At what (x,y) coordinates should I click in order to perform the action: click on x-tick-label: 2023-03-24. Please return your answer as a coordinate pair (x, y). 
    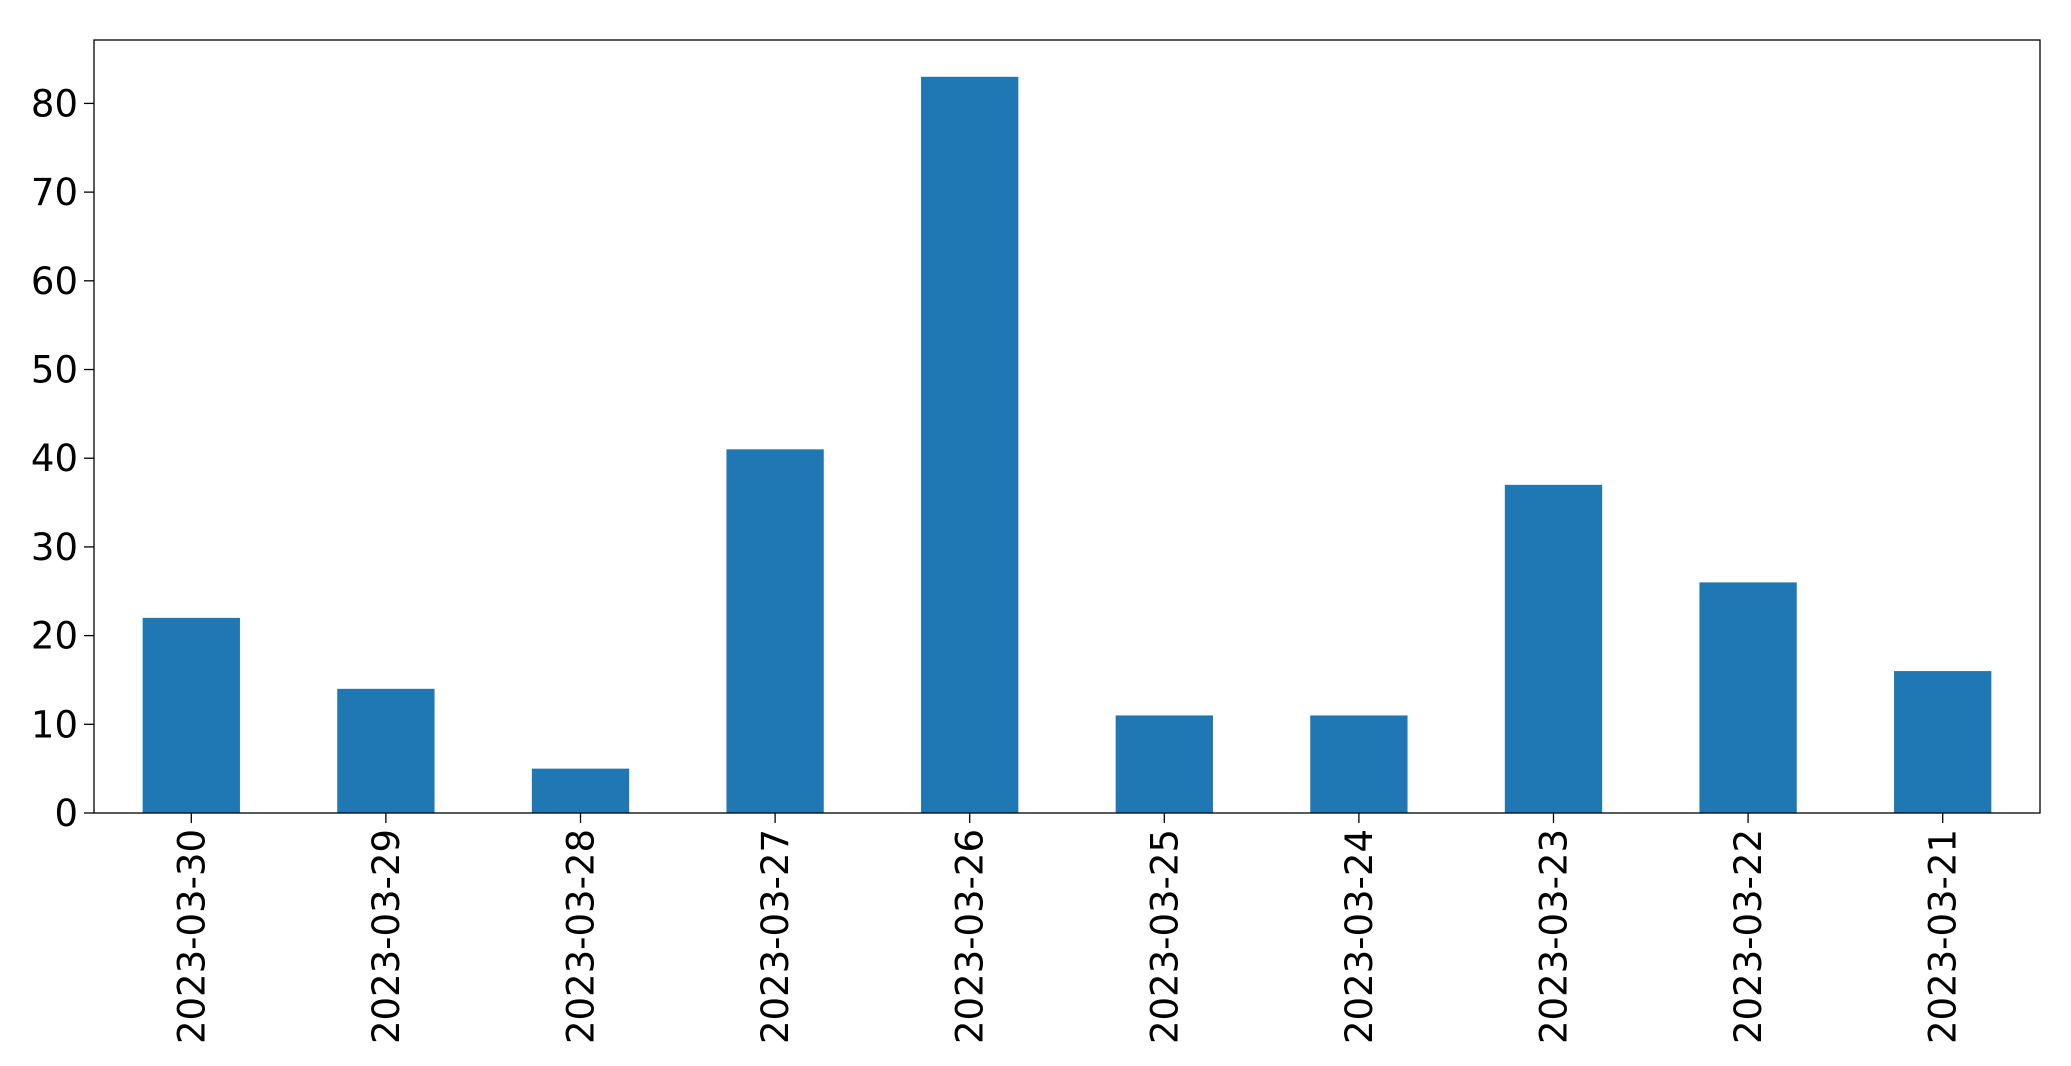
    Looking at the image, I should click on (1359, 936).